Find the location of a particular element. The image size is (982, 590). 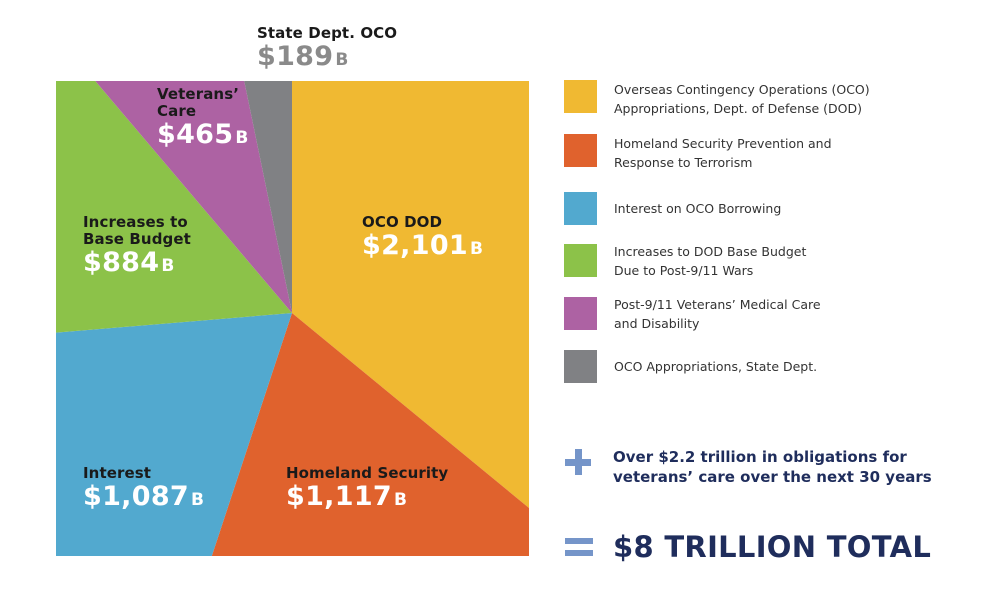

label-interest-value: $1,087 B is located at coordinates (144, 496).